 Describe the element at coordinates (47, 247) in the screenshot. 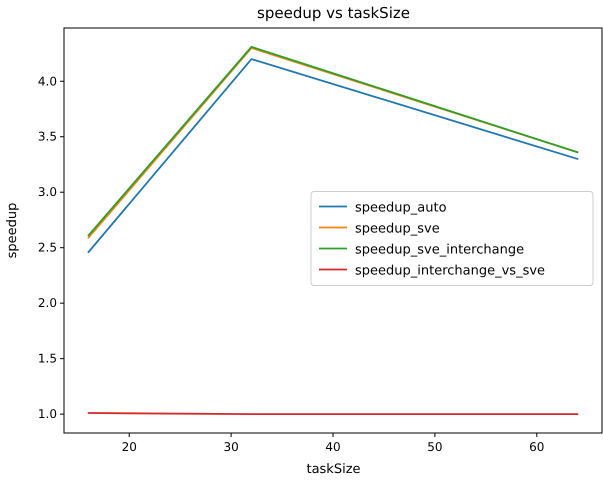

I see `y-tick-label: 2.5` at that location.